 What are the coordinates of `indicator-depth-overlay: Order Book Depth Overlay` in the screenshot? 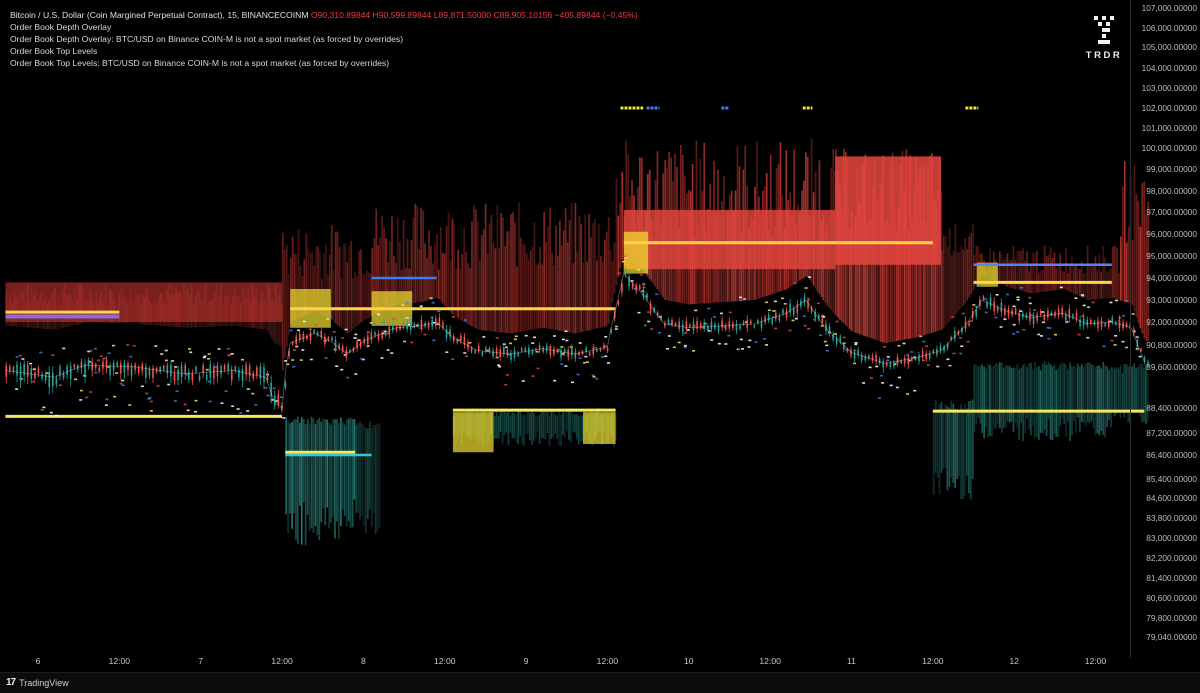 It's located at (61, 27).